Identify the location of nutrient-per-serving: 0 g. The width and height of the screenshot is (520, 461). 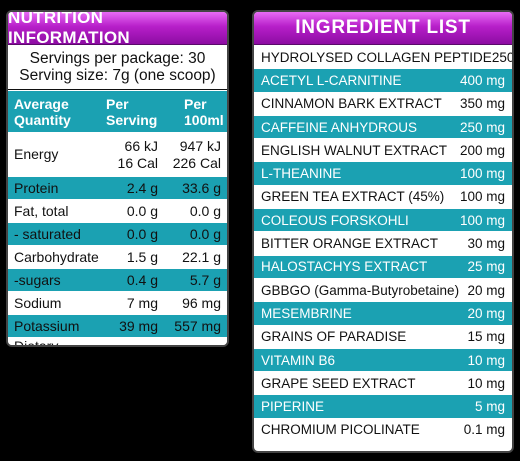
(131, 341).